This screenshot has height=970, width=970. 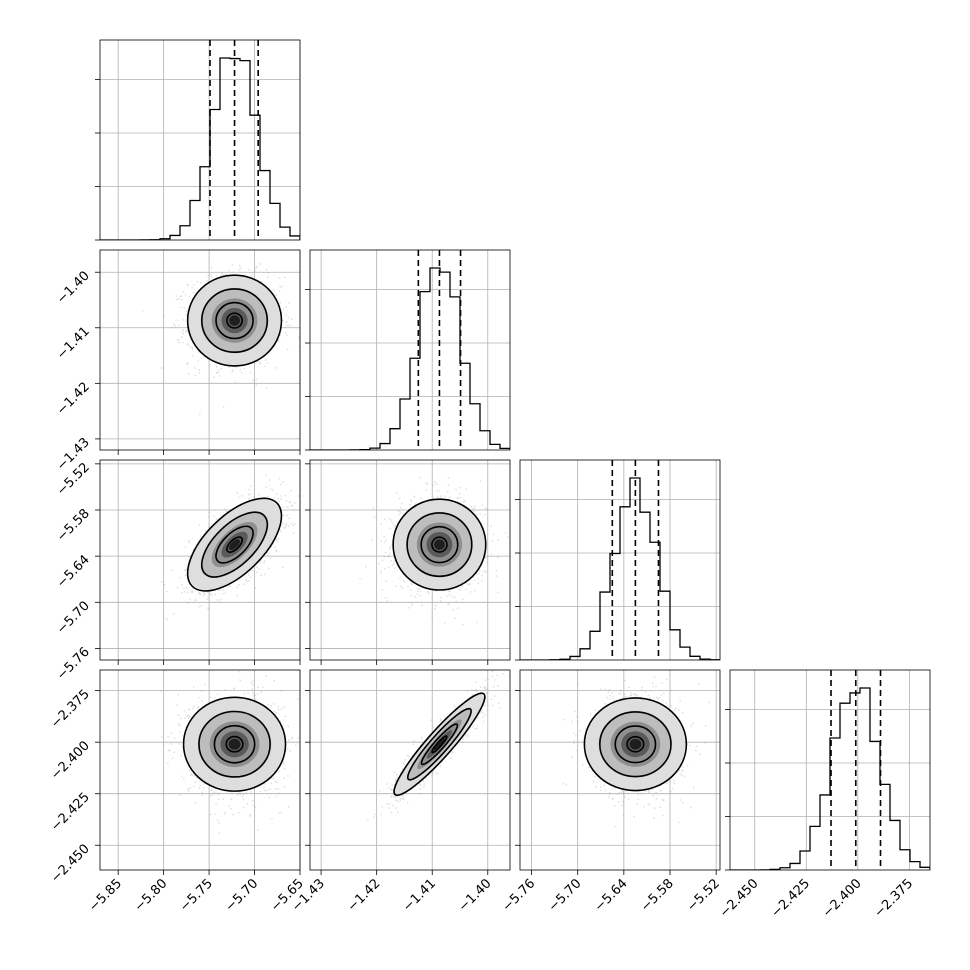 I want to click on y-tick-label: −5.76, so click(x=73, y=664).